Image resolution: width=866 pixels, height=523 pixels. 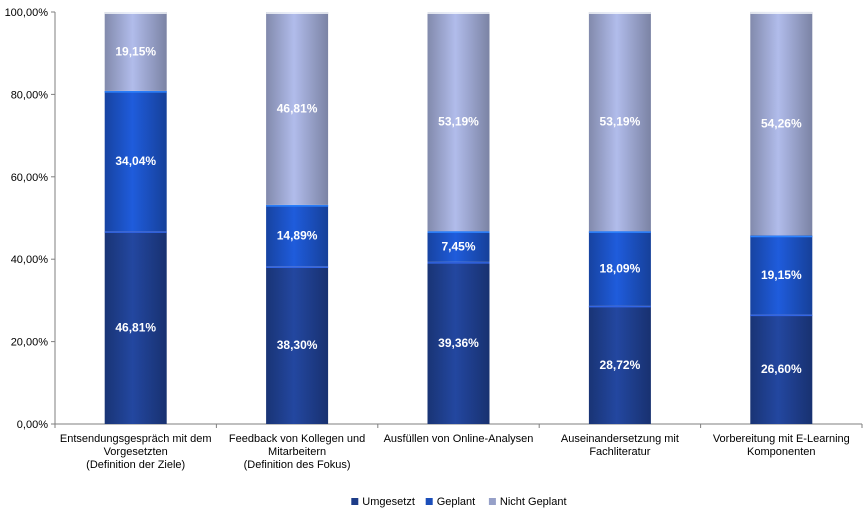 I want to click on y-tick-label: 0,00%, so click(x=32, y=425).